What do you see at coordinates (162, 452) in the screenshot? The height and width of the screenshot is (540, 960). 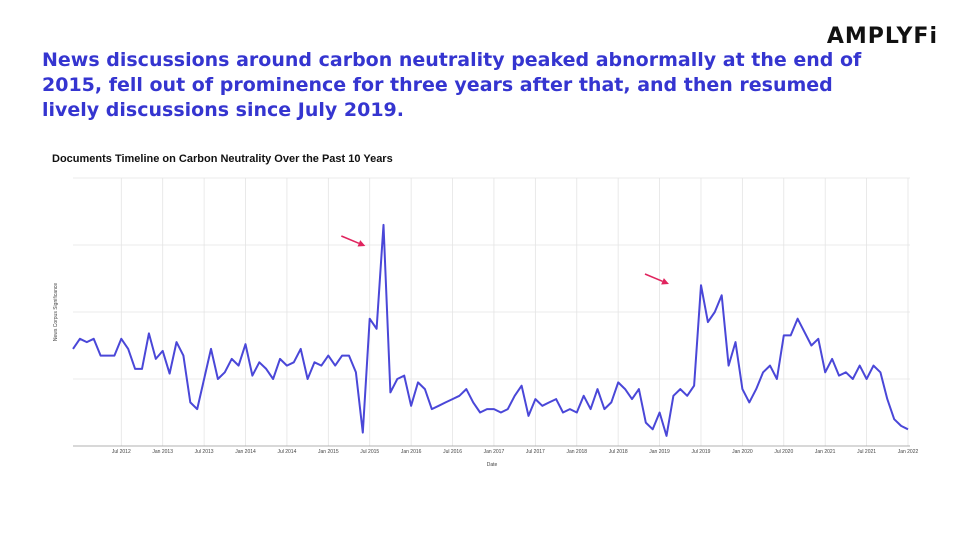 I see `x-tick-label: Jan 2013` at bounding box center [162, 452].